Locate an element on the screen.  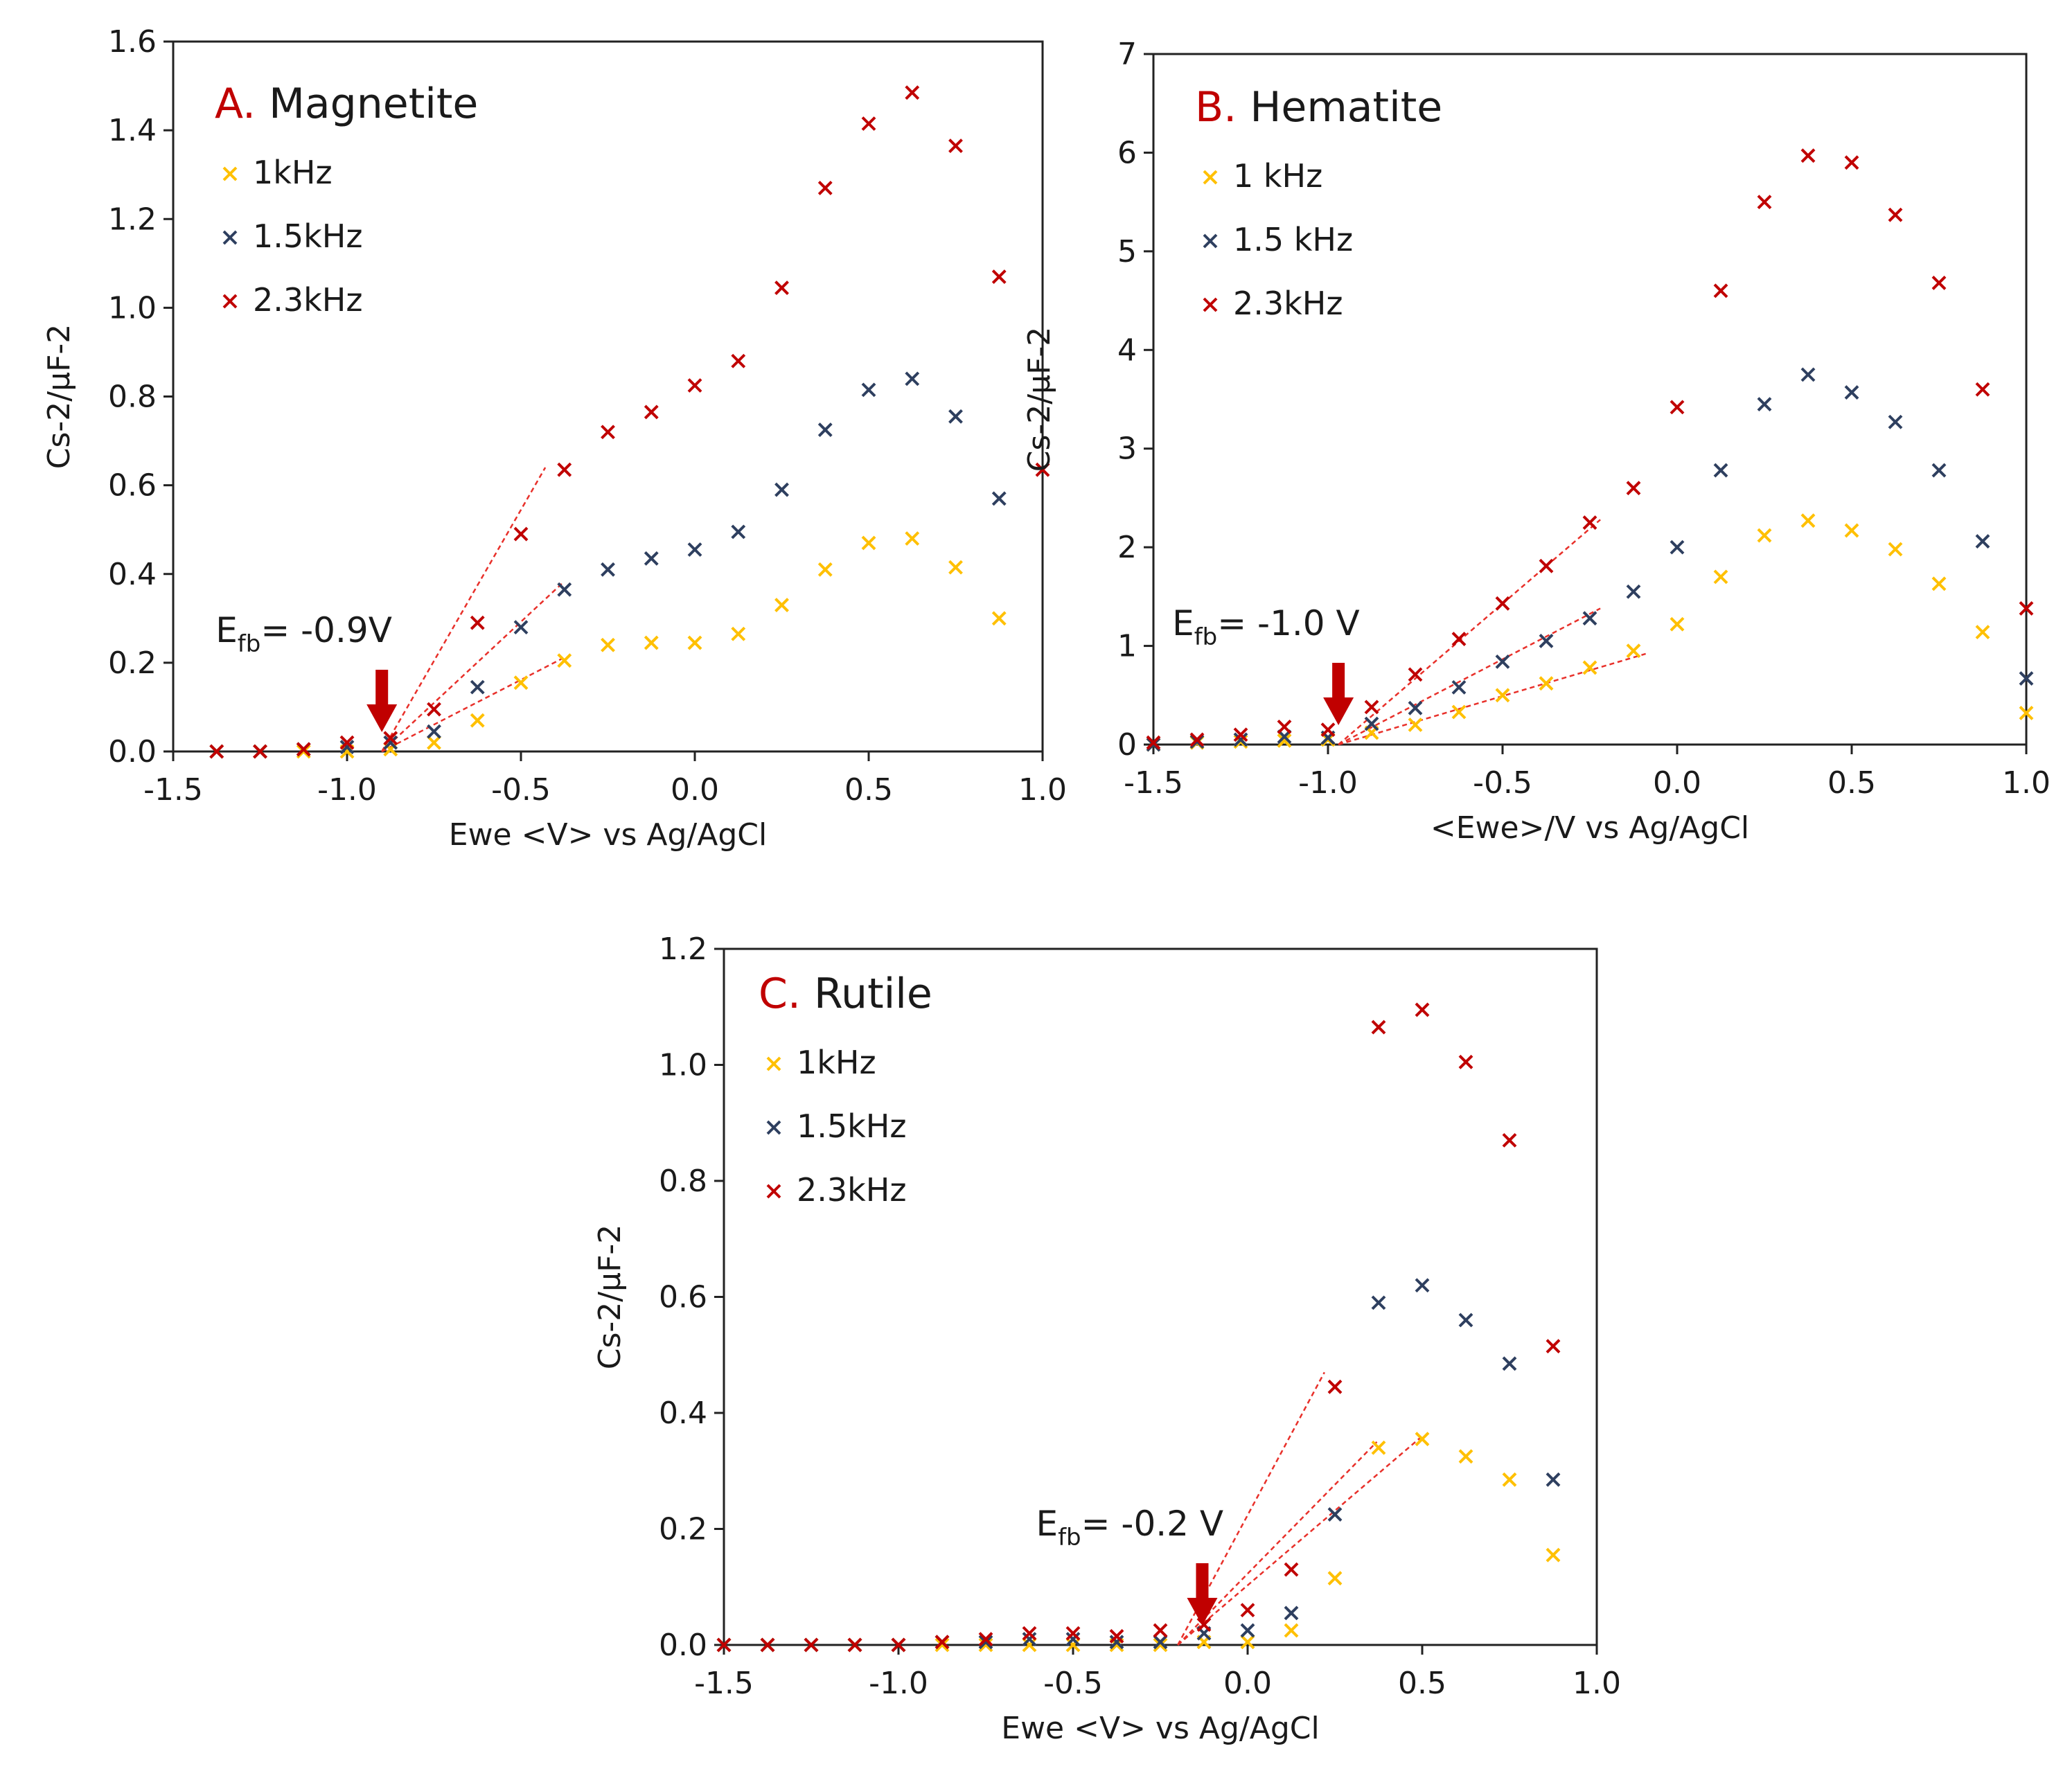
x-tick-label: 0.0 is located at coordinates (1247, 1683).